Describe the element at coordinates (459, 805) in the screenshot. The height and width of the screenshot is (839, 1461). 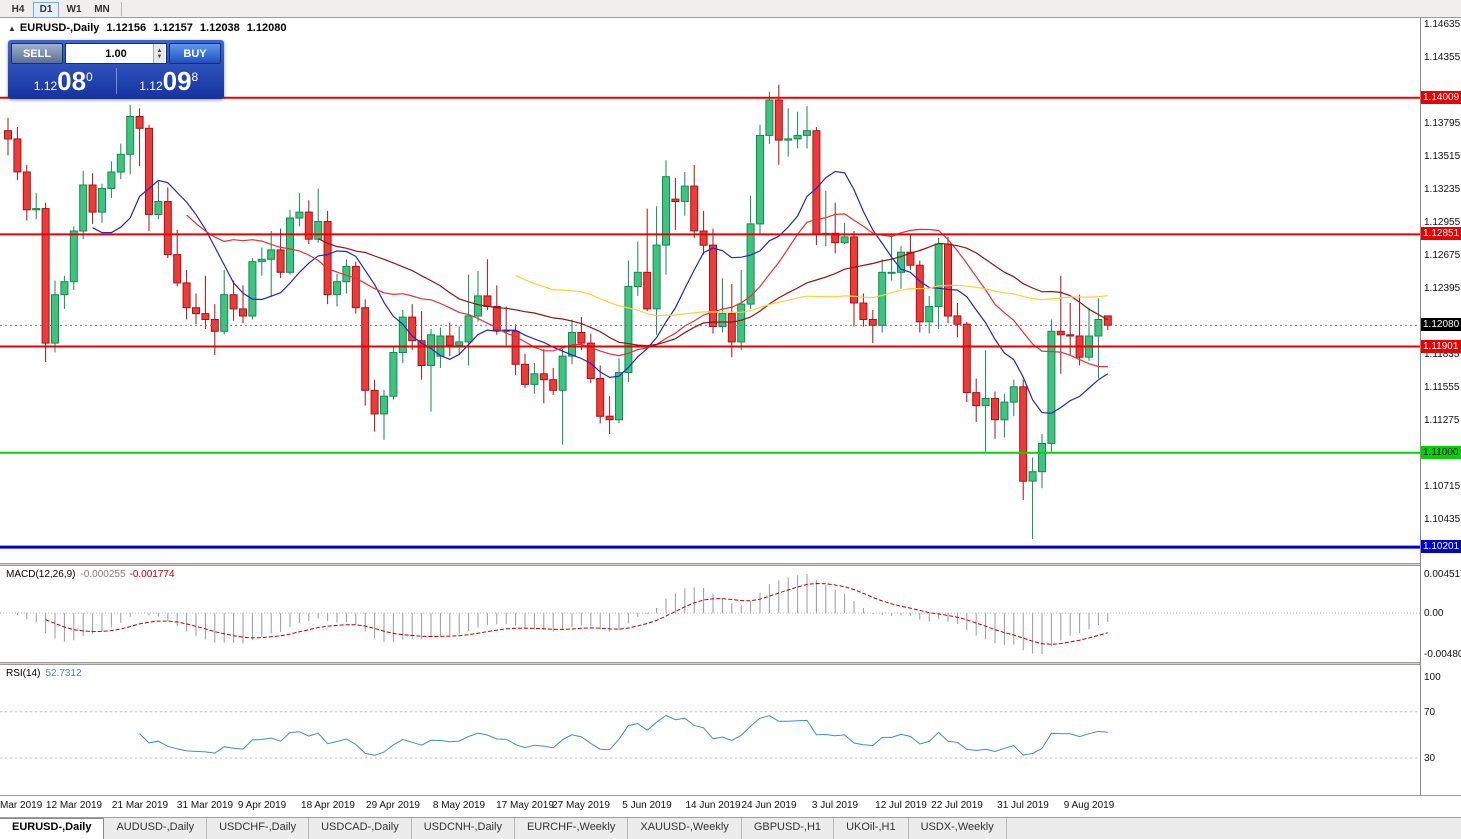
I see `date-axis-label: 8 May 2019` at that location.